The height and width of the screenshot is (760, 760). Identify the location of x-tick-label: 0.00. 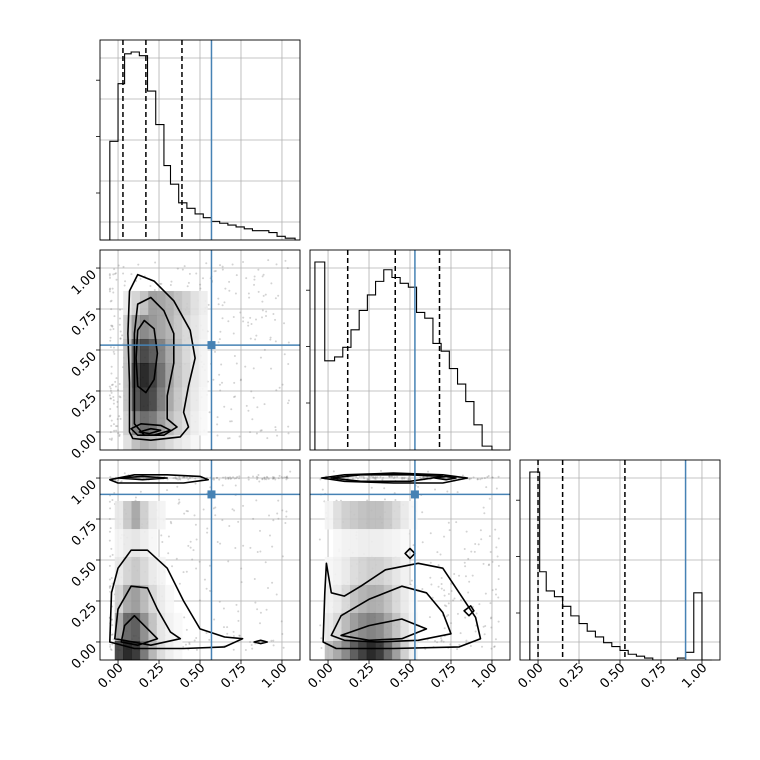
(110, 676).